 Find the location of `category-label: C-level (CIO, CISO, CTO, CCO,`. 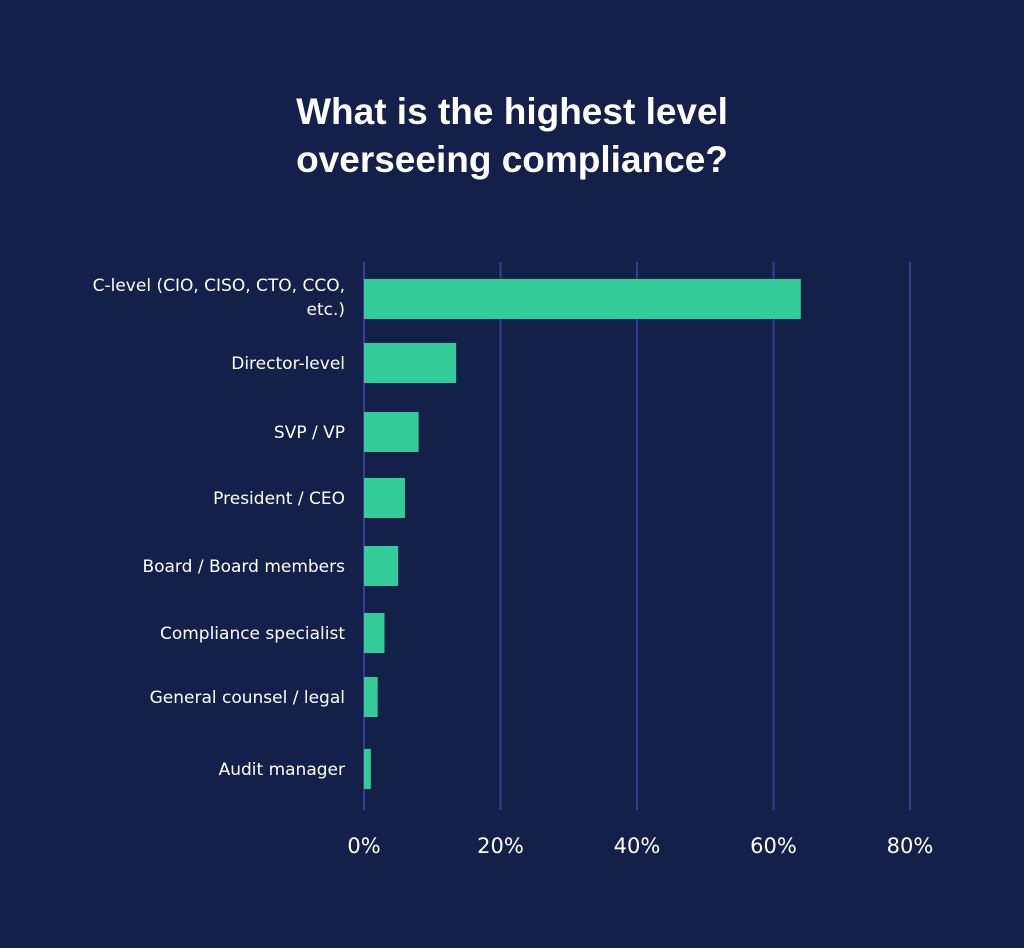

category-label: C-level (CIO, CISO, CTO, CCO, is located at coordinates (219, 286).